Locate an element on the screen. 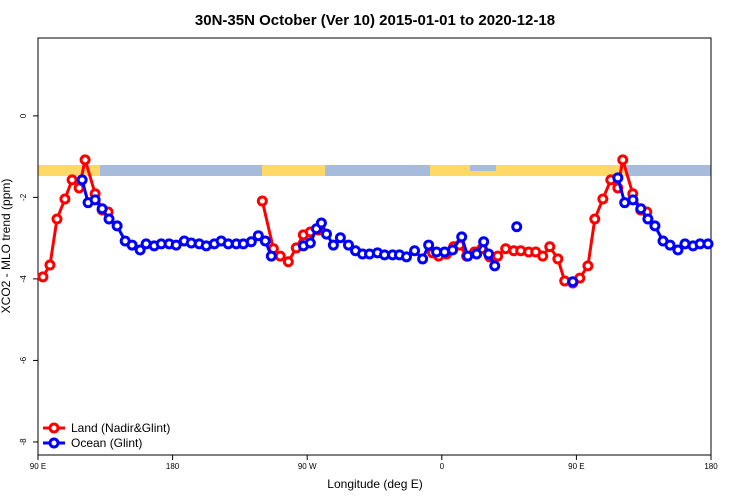  y-tick-label: -8 is located at coordinates (23, 442).